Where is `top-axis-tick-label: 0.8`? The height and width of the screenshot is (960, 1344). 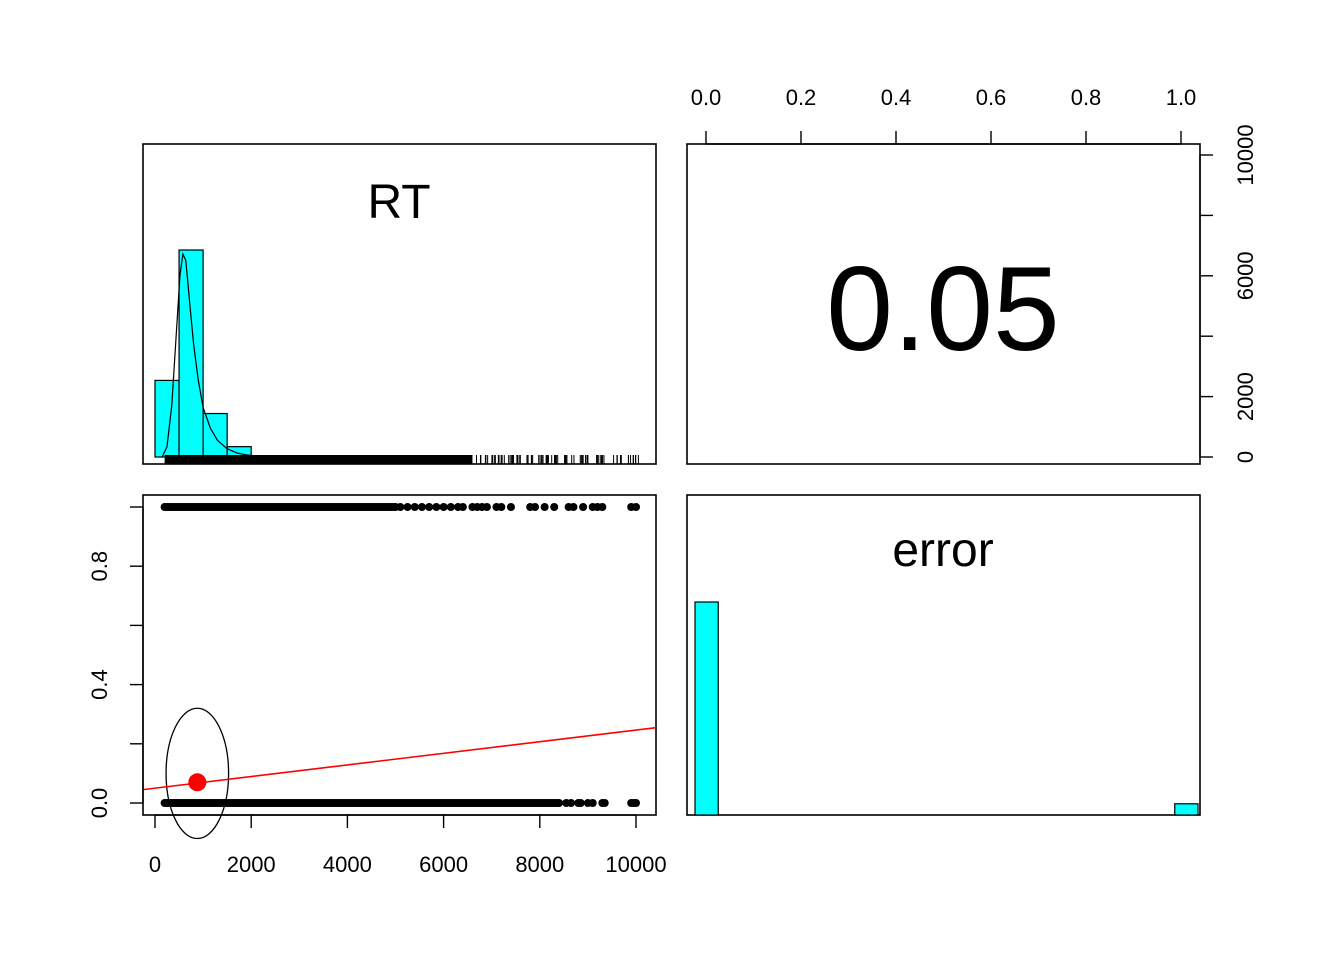
top-axis-tick-label: 0.8 is located at coordinates (1086, 97).